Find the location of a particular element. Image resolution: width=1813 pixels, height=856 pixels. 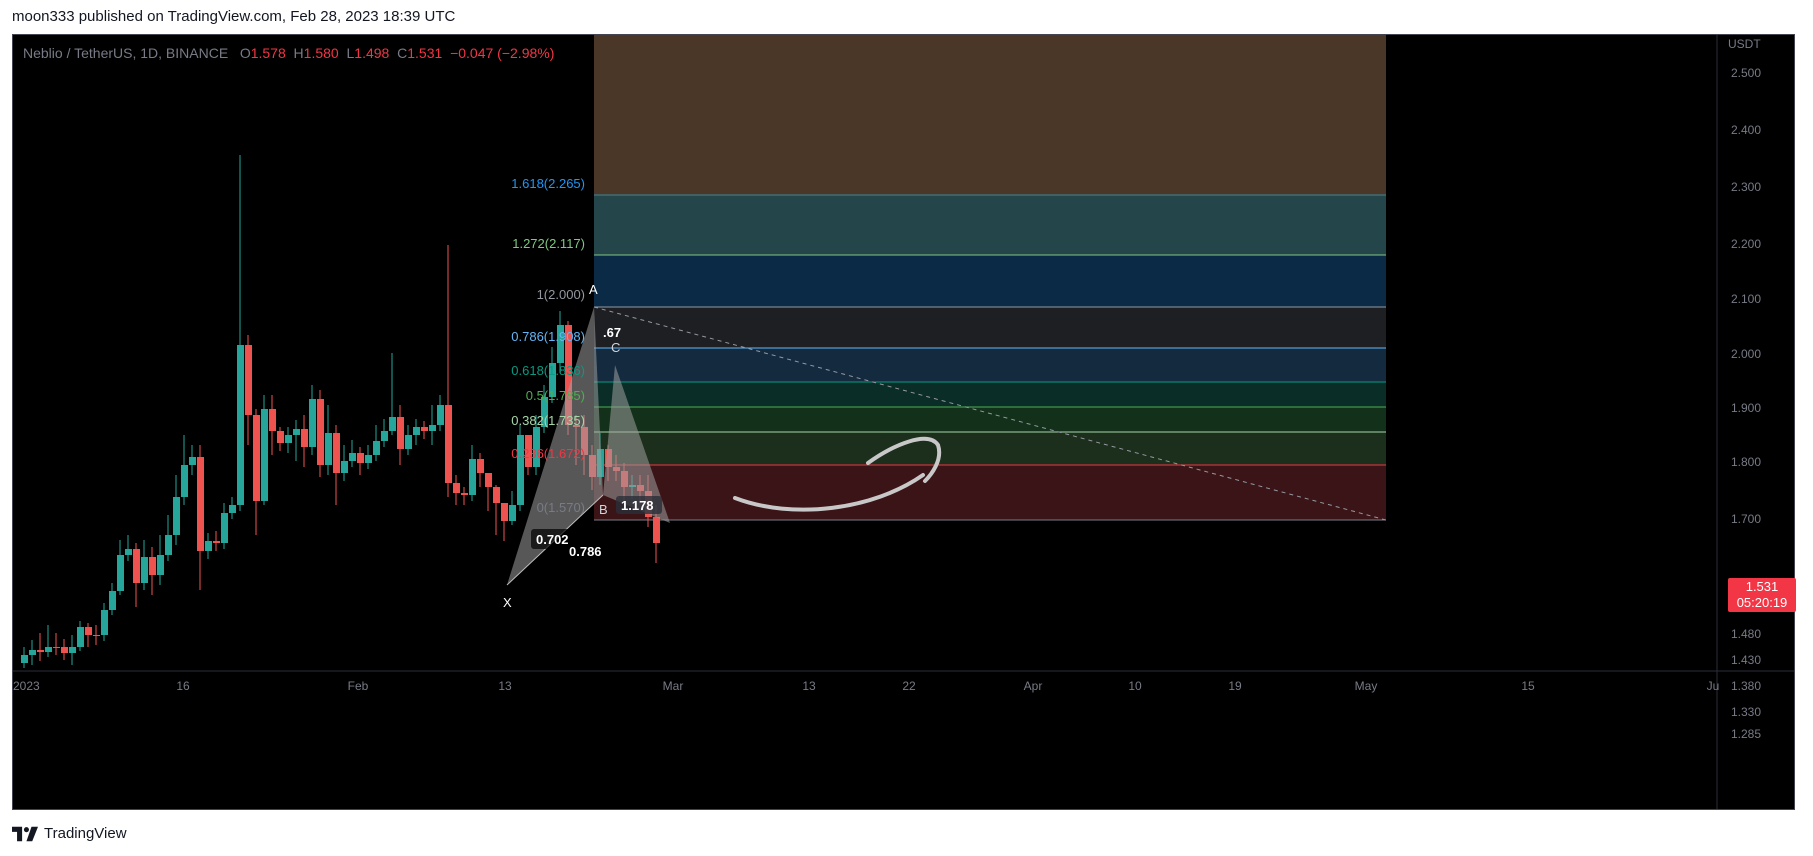

fib-label-05: 0.5(1.785) is located at coordinates (555, 395).